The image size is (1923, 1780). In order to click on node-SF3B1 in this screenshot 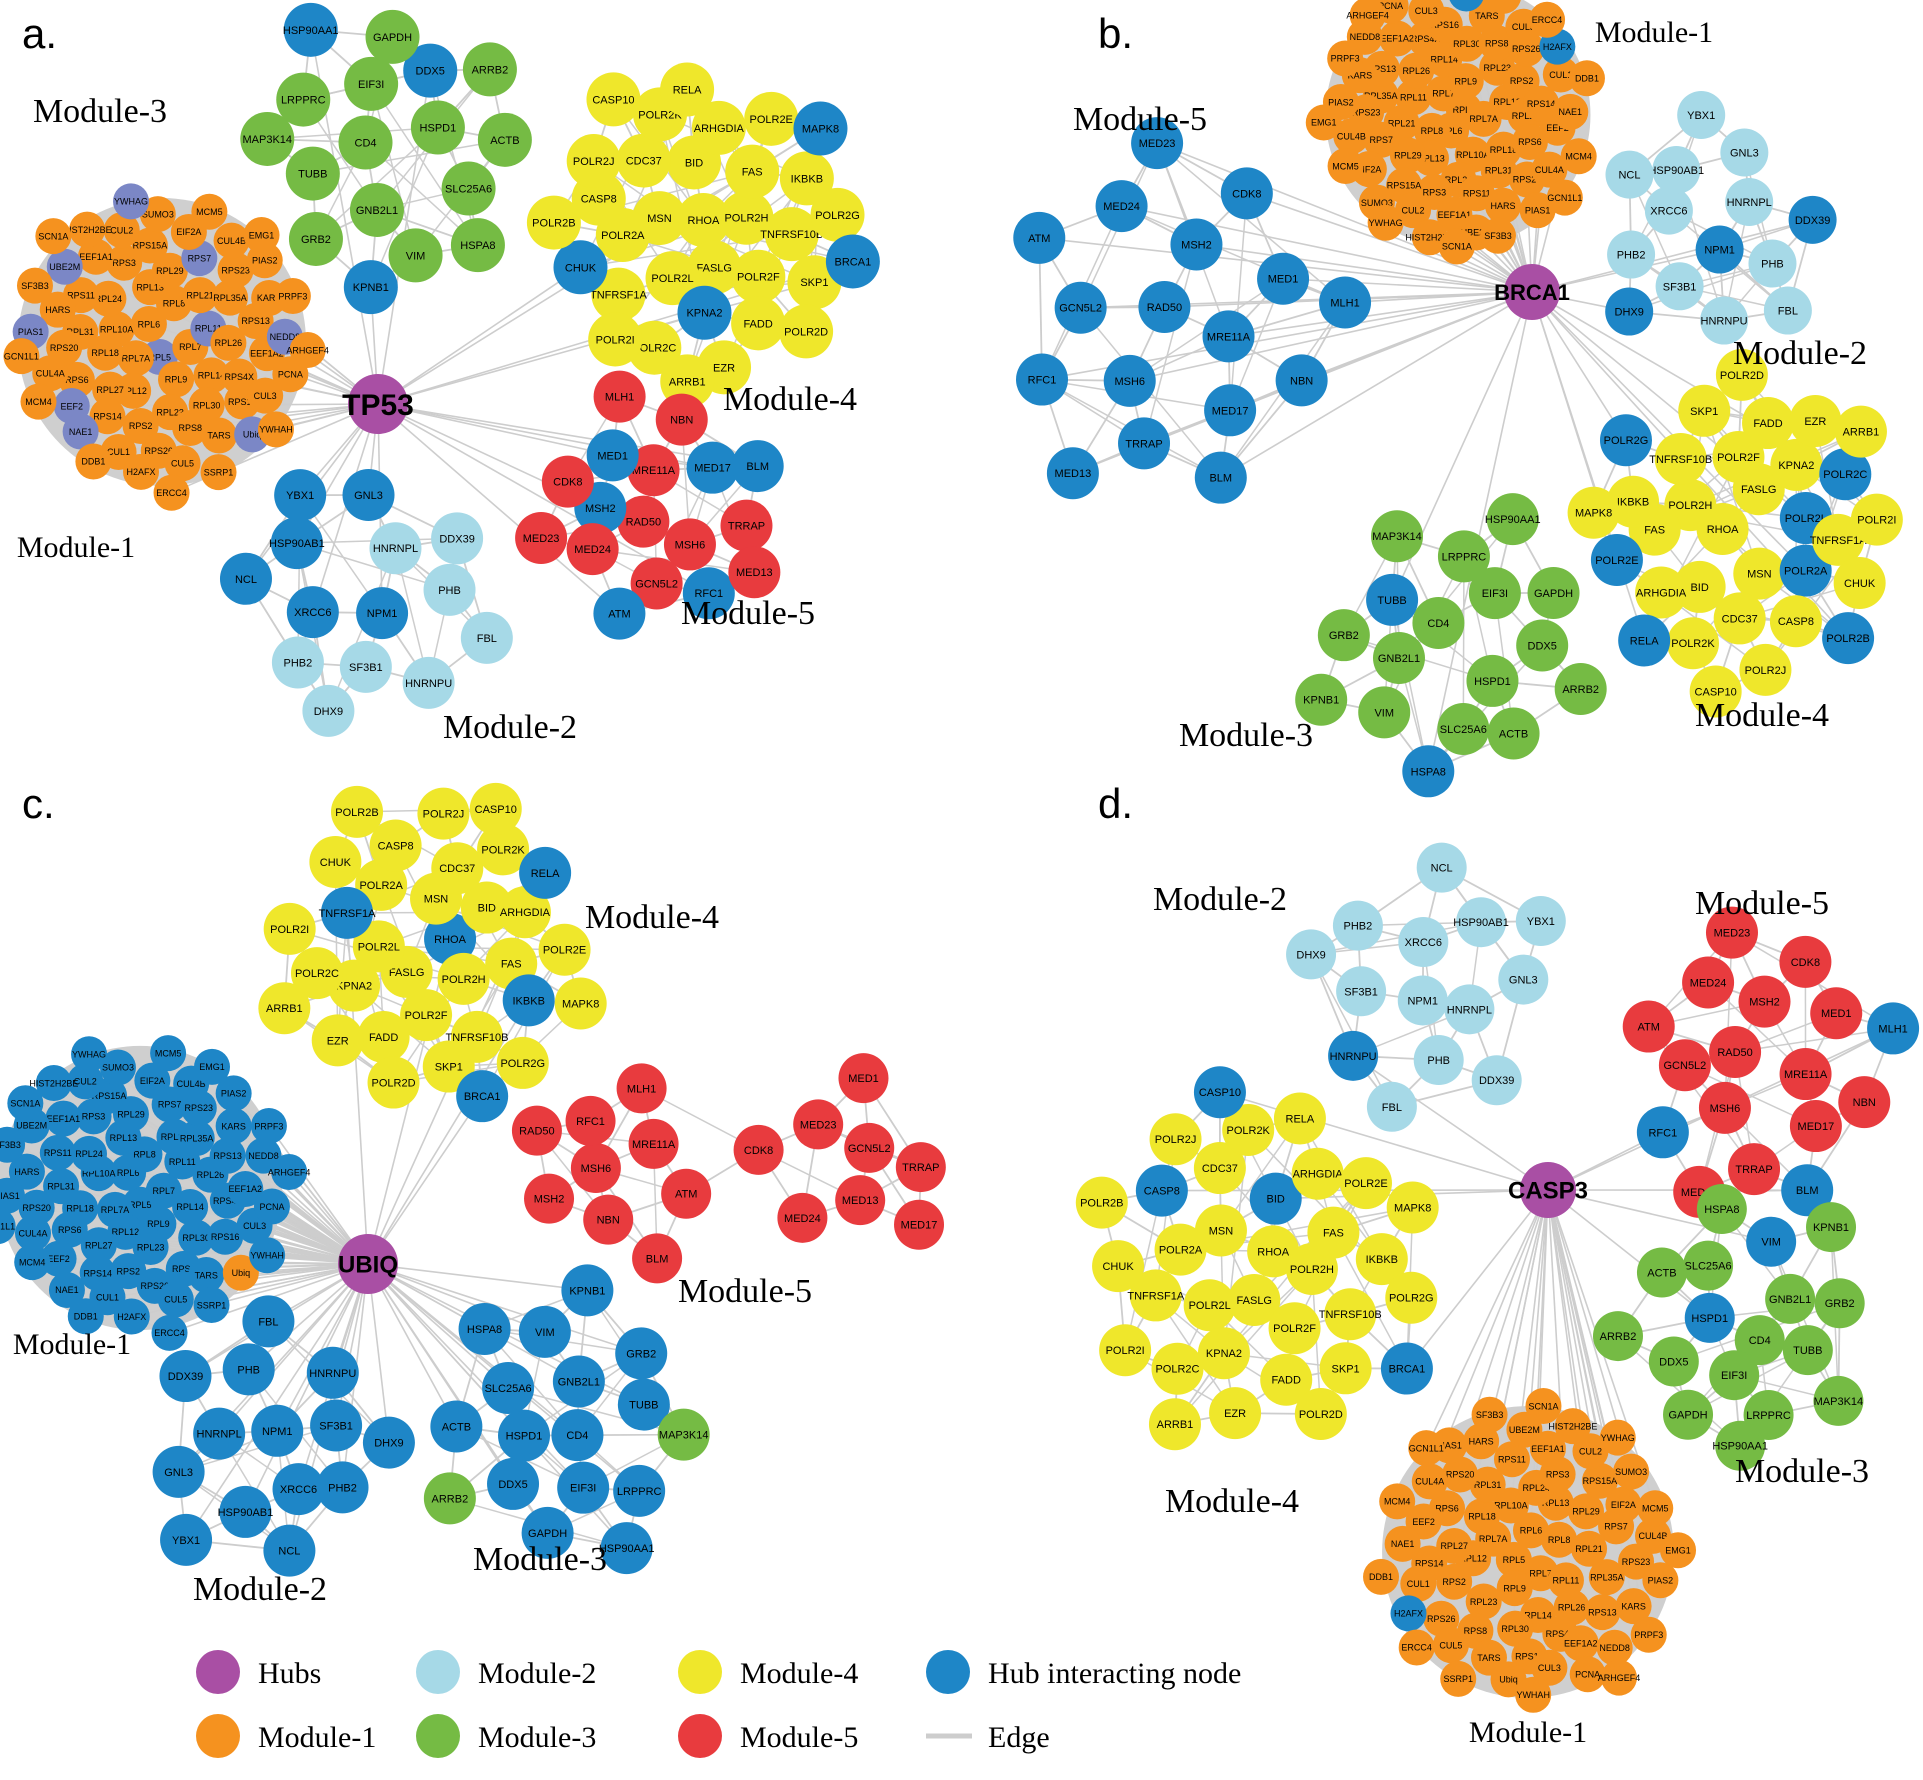, I will do `click(336, 1425)`.